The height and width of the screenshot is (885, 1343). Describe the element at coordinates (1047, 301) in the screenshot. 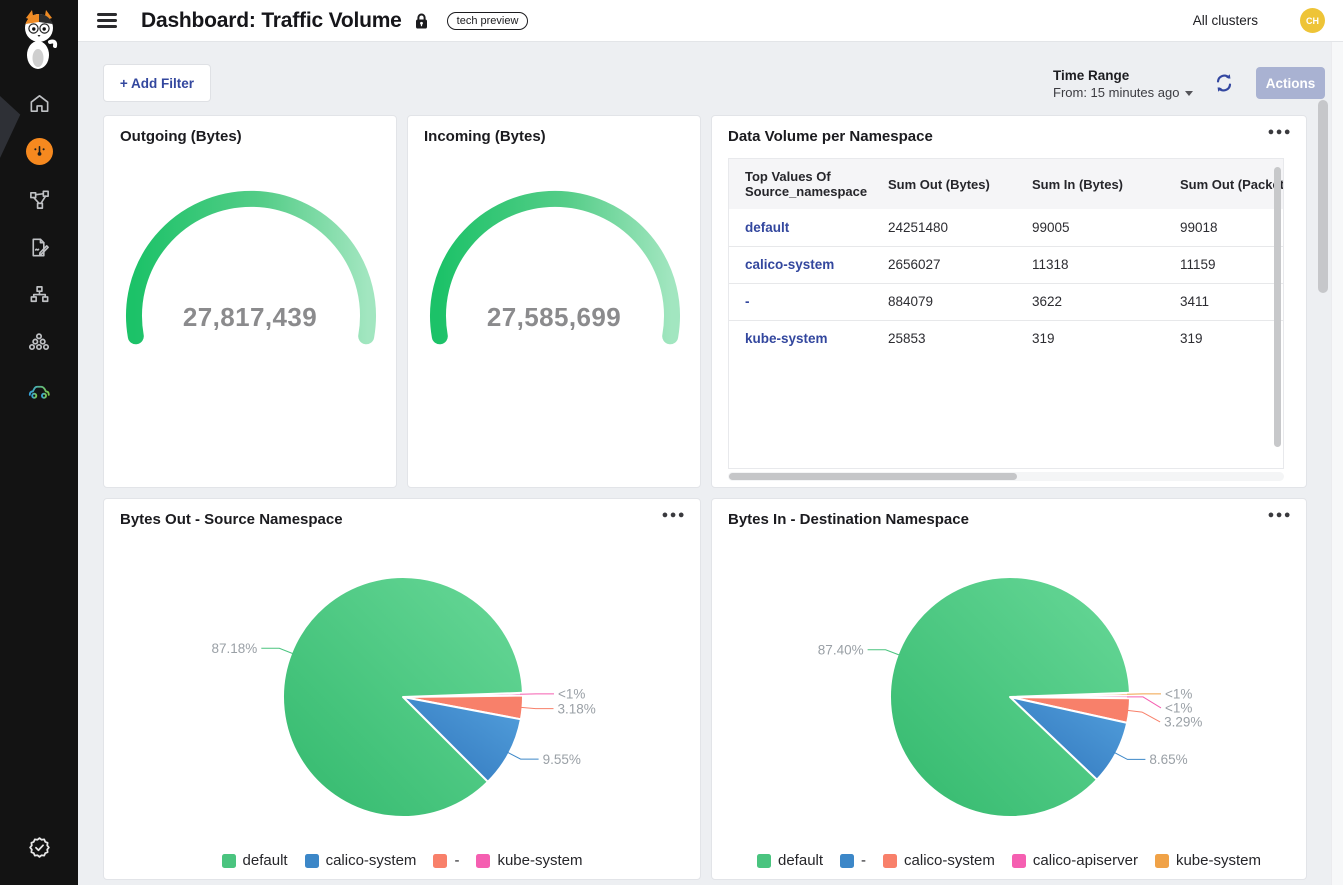

I see `table-cell: 3622` at that location.